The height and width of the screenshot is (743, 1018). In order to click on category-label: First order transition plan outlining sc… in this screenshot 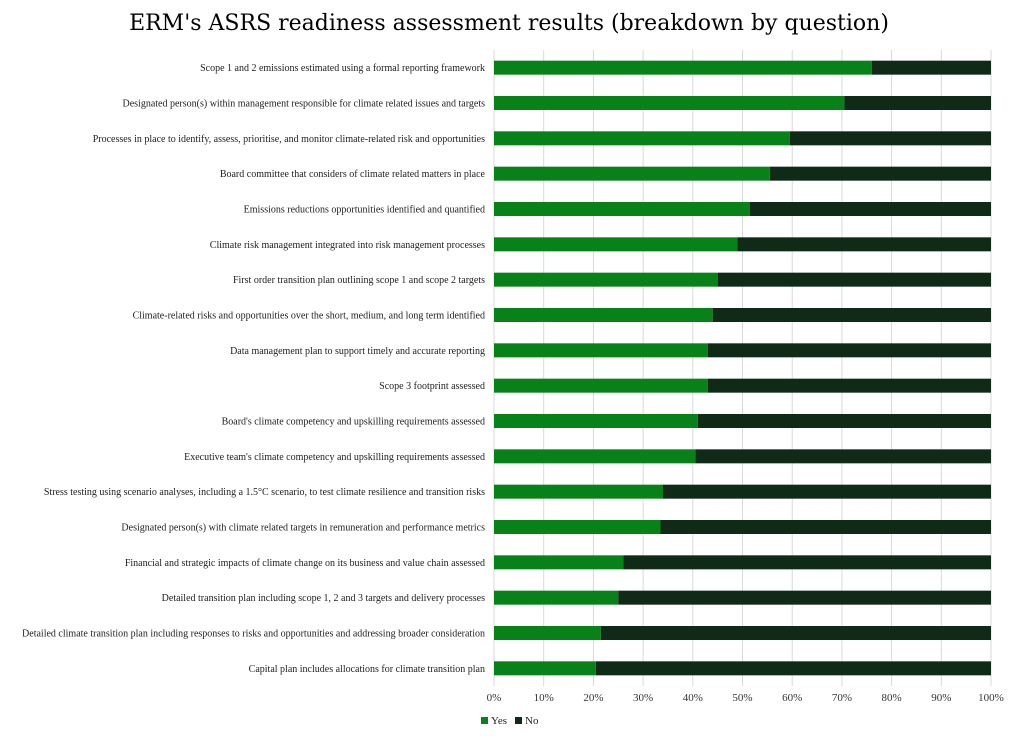, I will do `click(359, 280)`.